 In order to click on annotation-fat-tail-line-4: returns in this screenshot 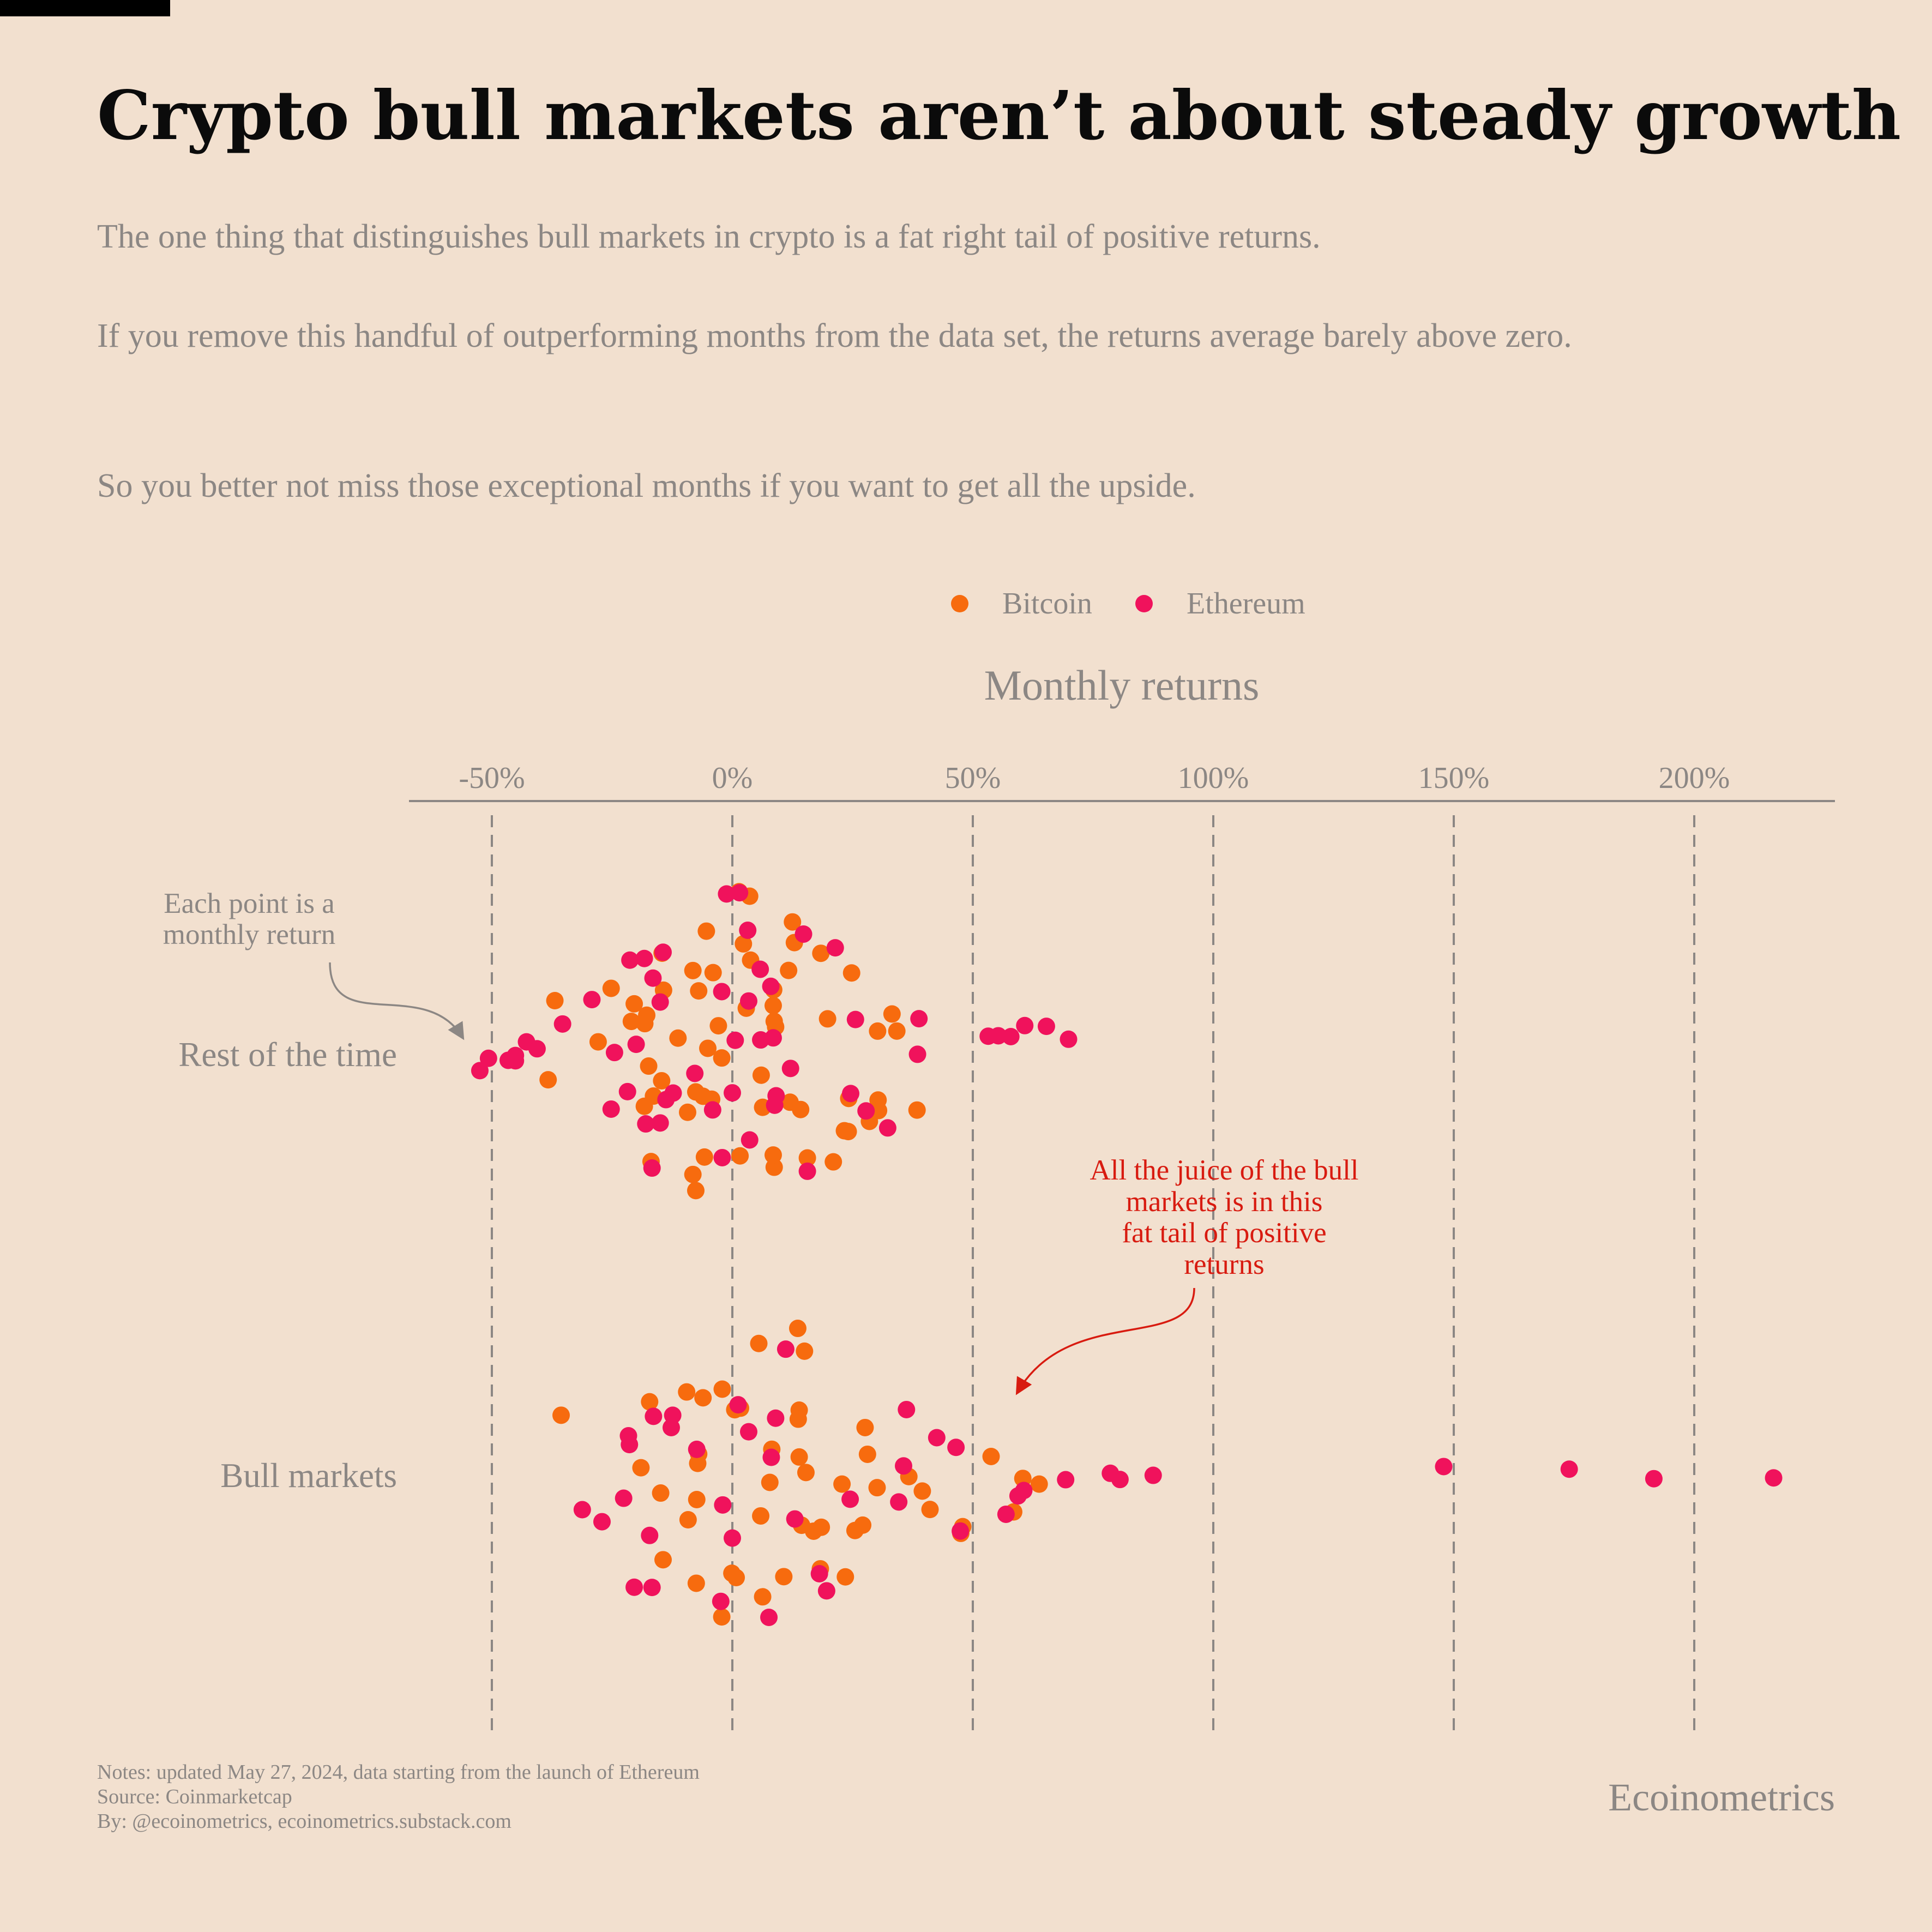, I will do `click(1224, 1264)`.